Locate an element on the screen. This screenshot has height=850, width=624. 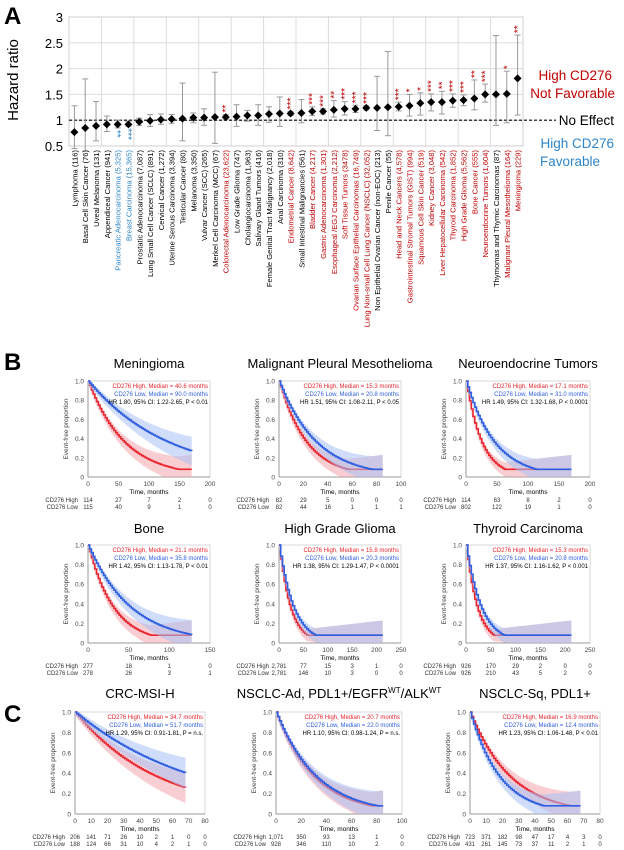
category-label: Cholangiocarcinoma (1,963) is located at coordinates (247, 198).